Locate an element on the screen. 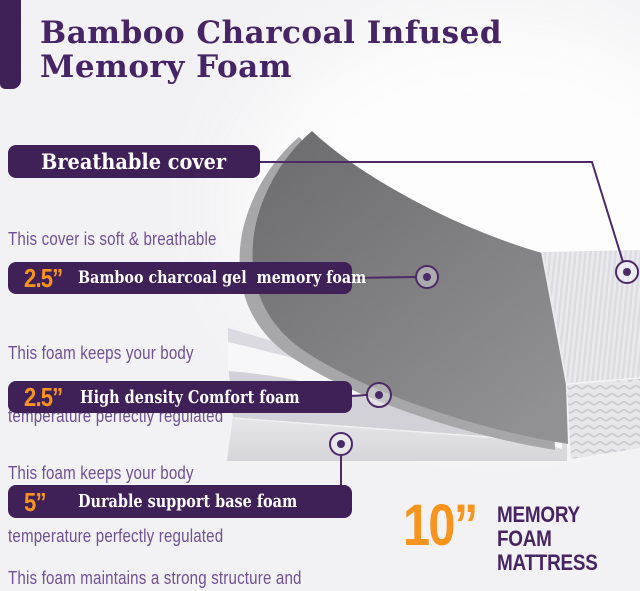 Image resolution: width=640 pixels, height=591 pixels. desc-line: temperature perfectly regulated is located at coordinates (116, 536).